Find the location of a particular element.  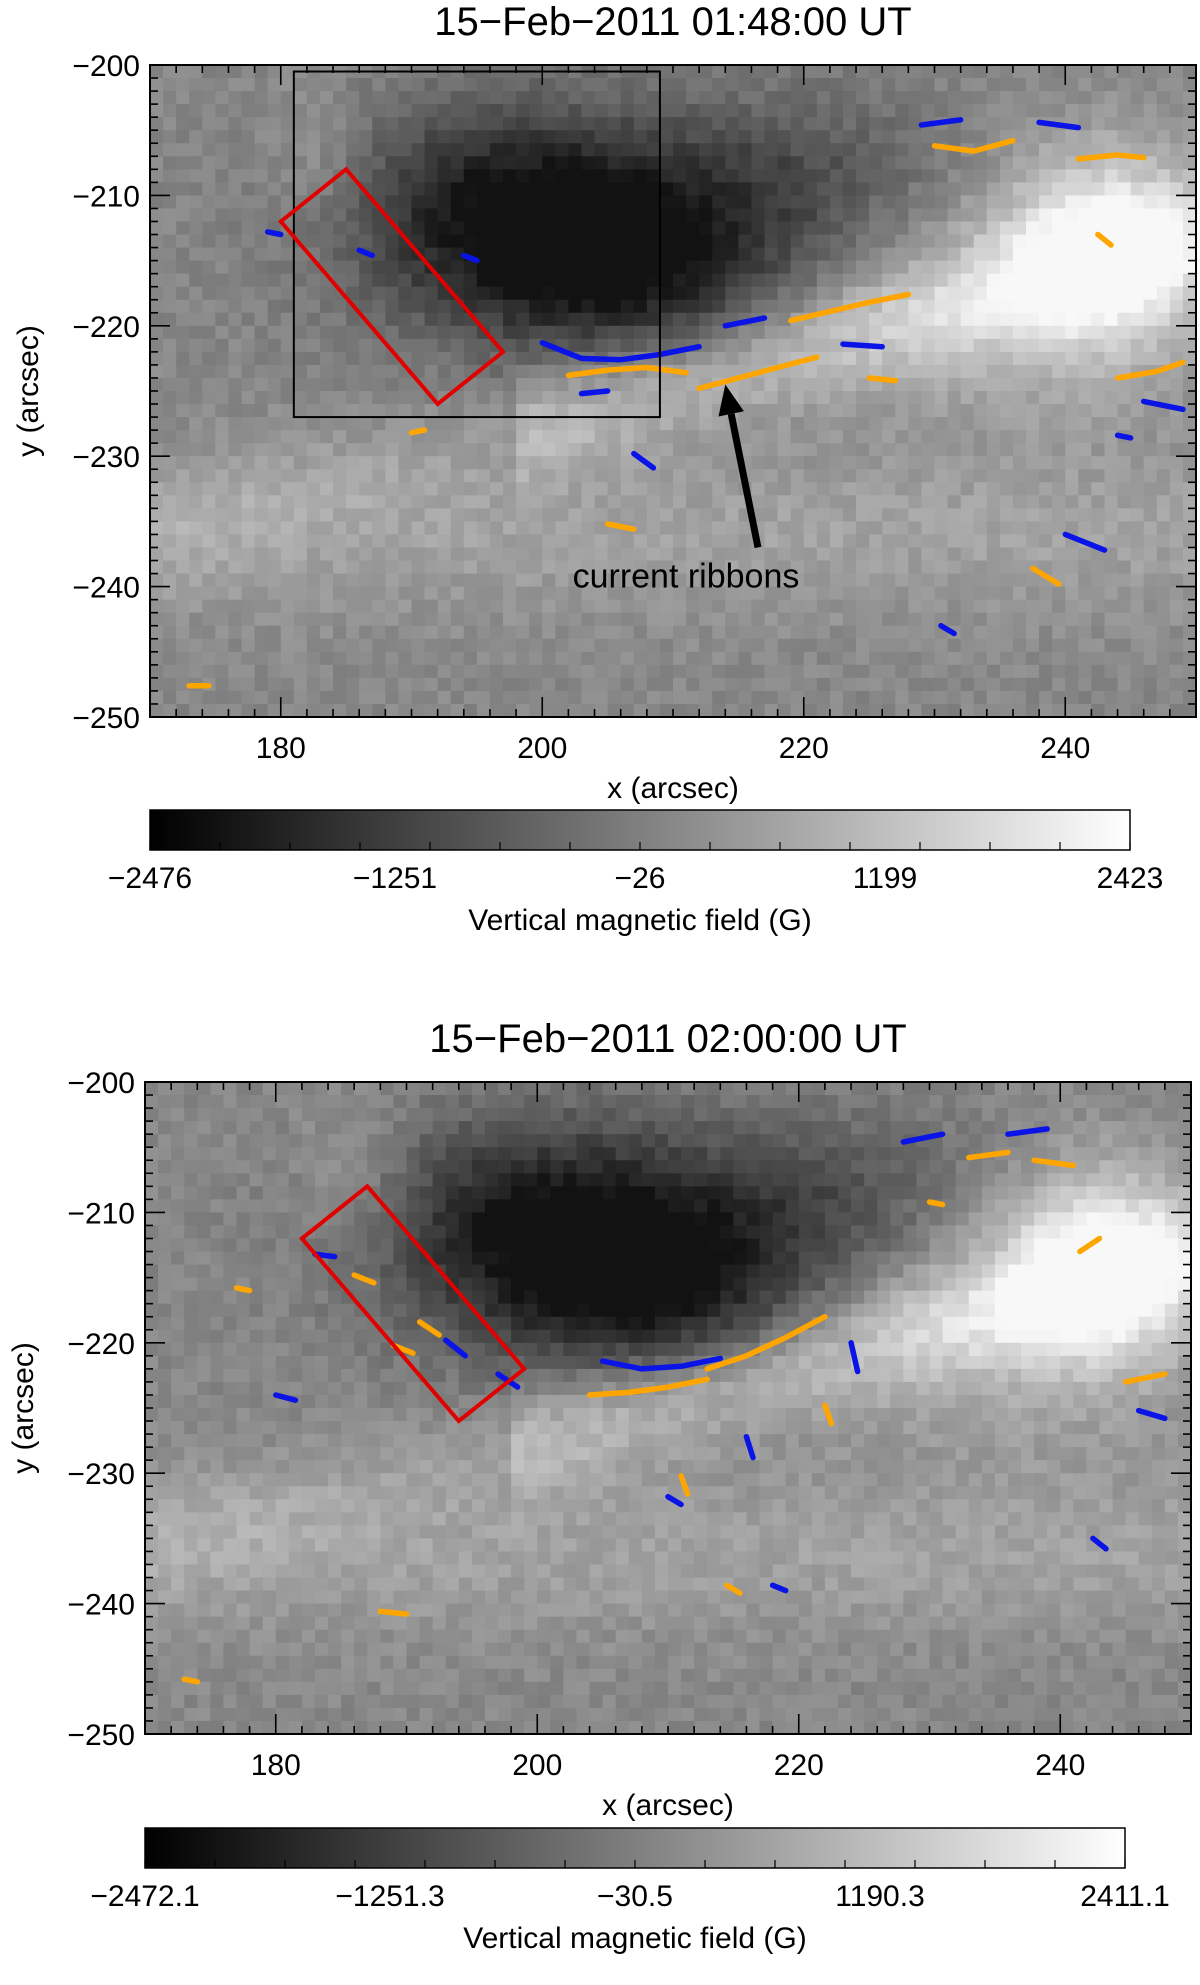

colorbar-tick-label: −30.5 is located at coordinates (635, 1896).